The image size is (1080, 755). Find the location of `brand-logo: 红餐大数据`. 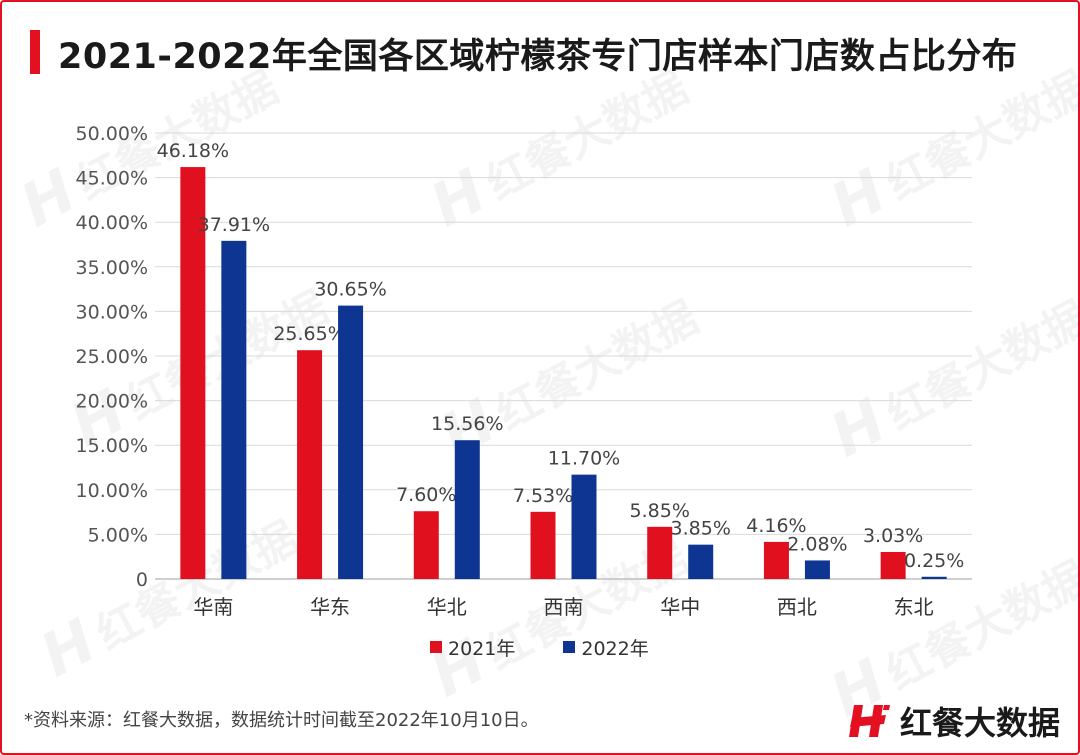

brand-logo: 红餐大数据 is located at coordinates (953, 721).